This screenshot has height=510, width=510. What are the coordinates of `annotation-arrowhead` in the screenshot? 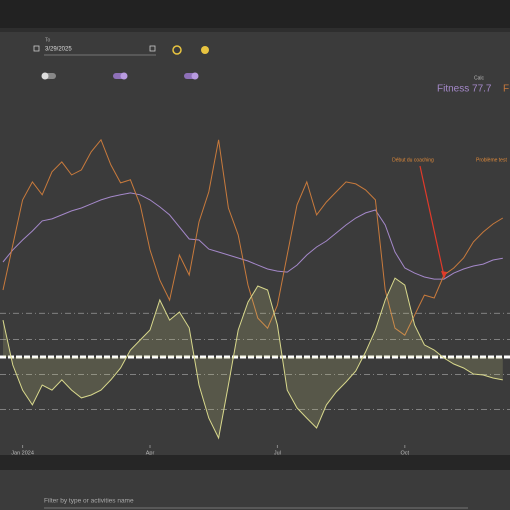 It's located at (444, 275).